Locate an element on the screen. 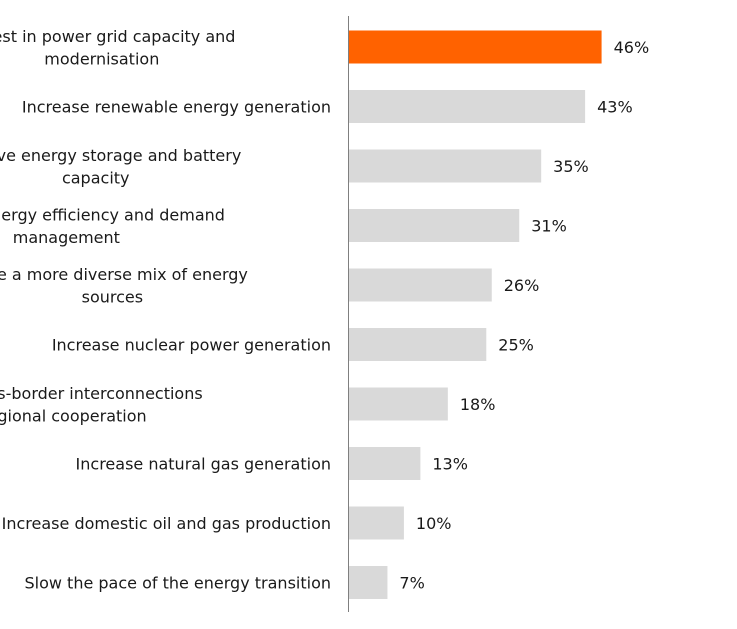 The height and width of the screenshot is (629, 737). category-label-8-line-0: Increase domestic oil and gas production is located at coordinates (166, 523).